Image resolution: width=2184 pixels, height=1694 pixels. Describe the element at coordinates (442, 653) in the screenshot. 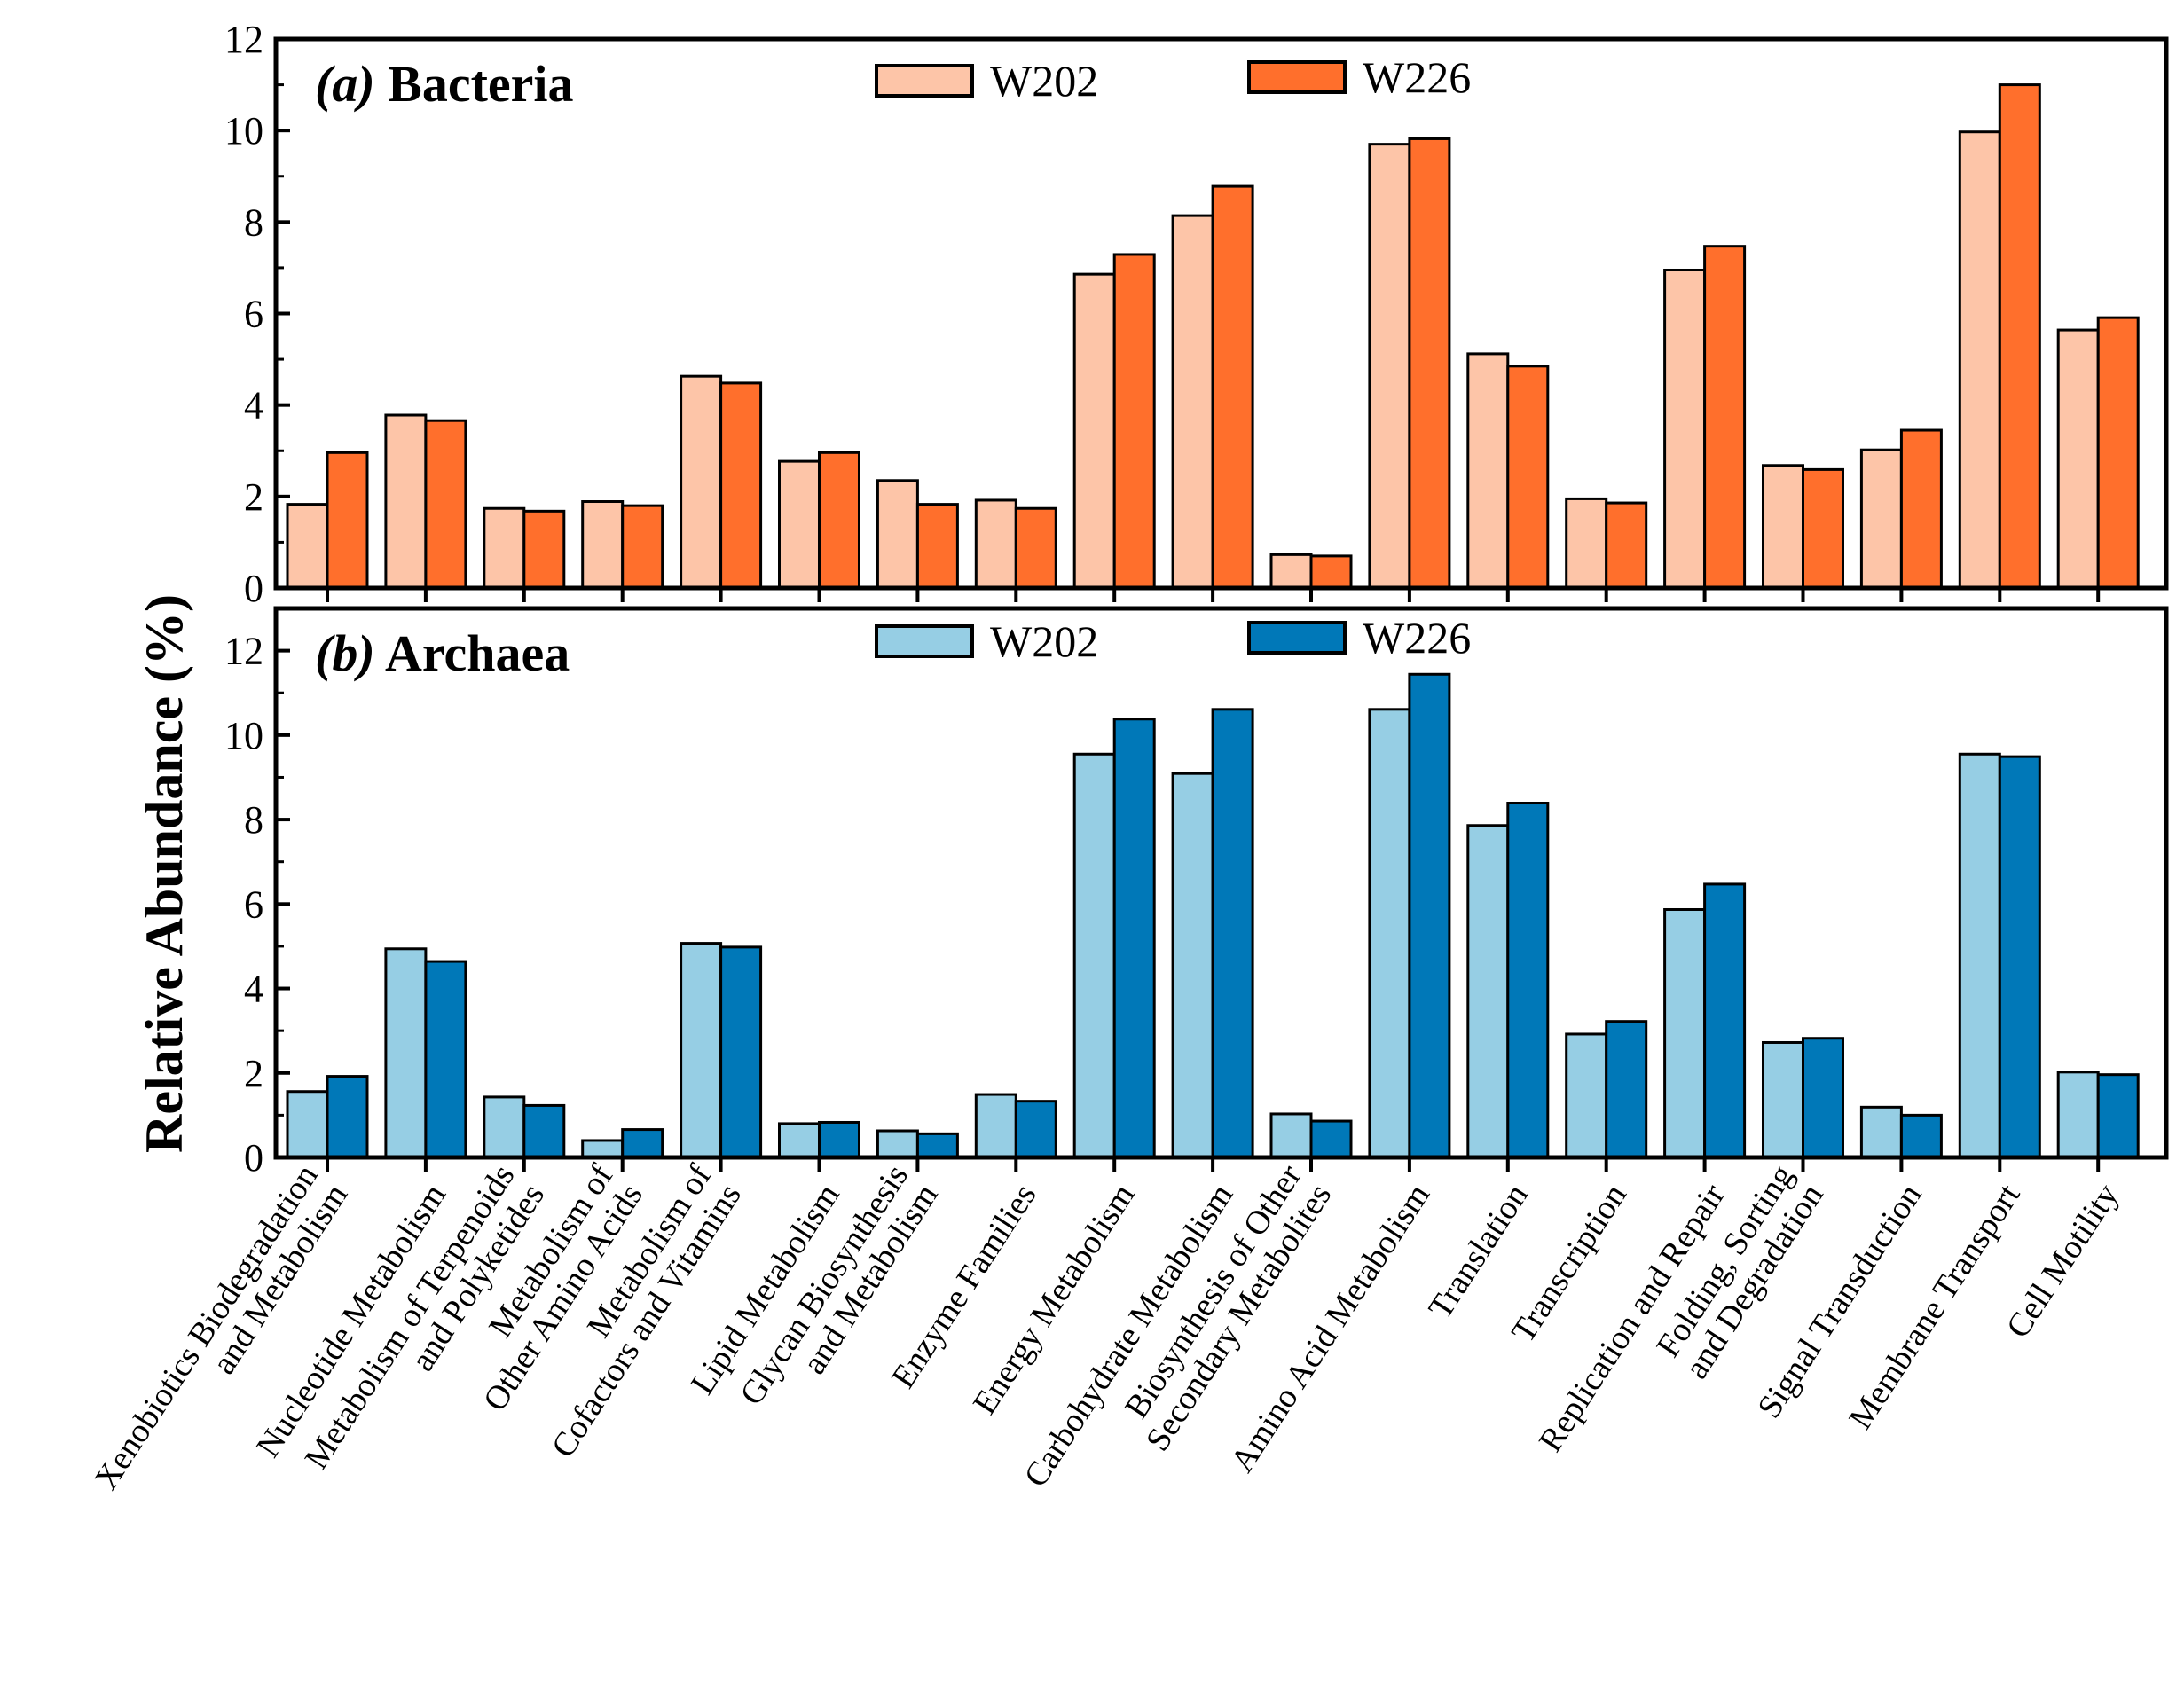

I see `panel-title: (b) Archaea` at that location.